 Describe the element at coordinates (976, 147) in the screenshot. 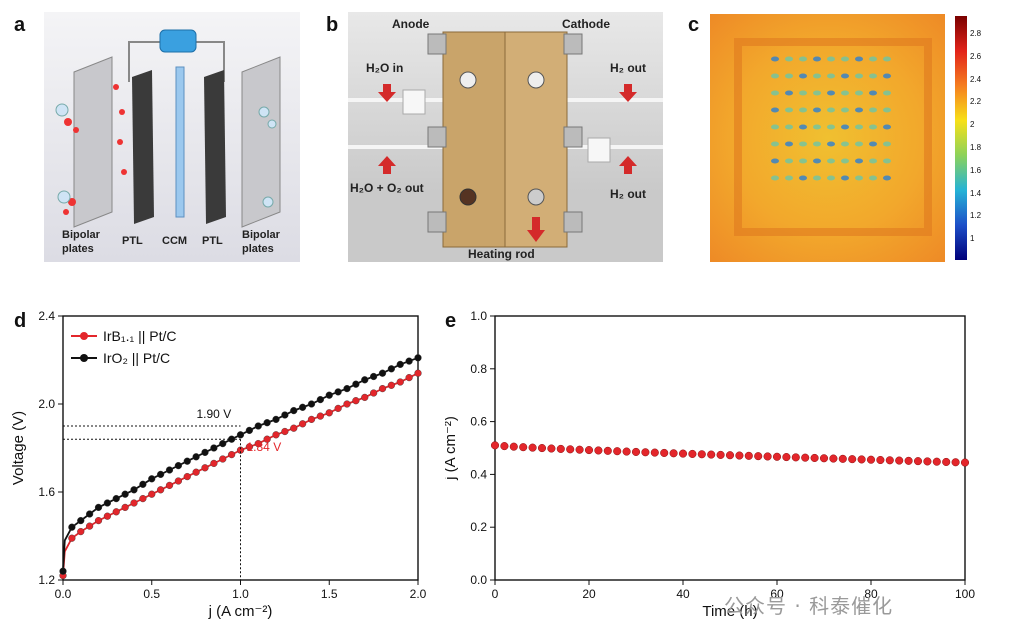

I see `colorbar-tick-label: 1.8` at that location.